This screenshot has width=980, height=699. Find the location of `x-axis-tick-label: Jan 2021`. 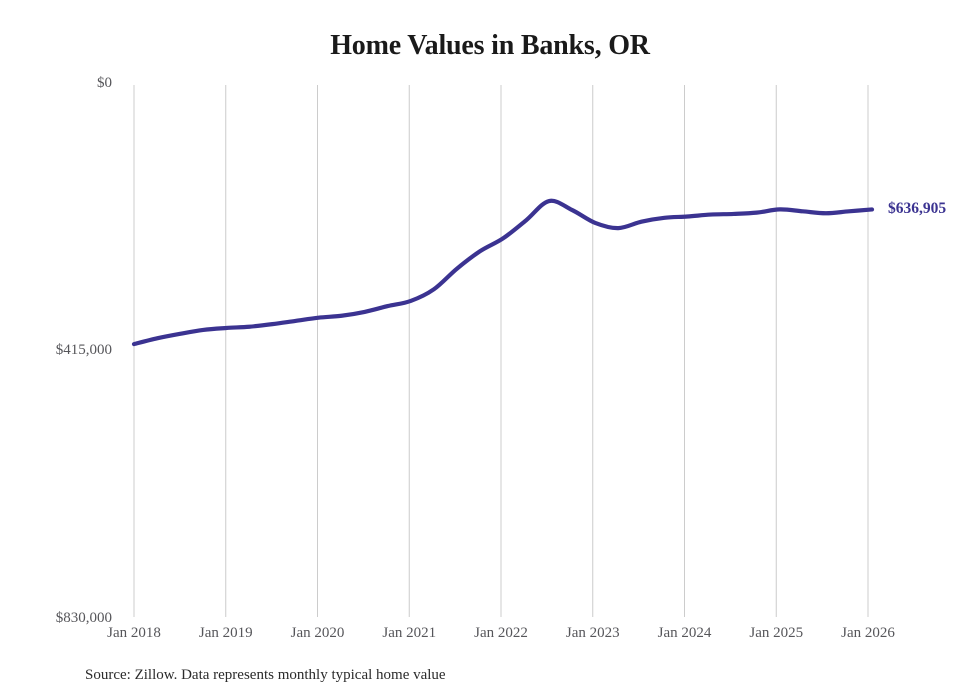

x-axis-tick-label: Jan 2021 is located at coordinates (409, 633).